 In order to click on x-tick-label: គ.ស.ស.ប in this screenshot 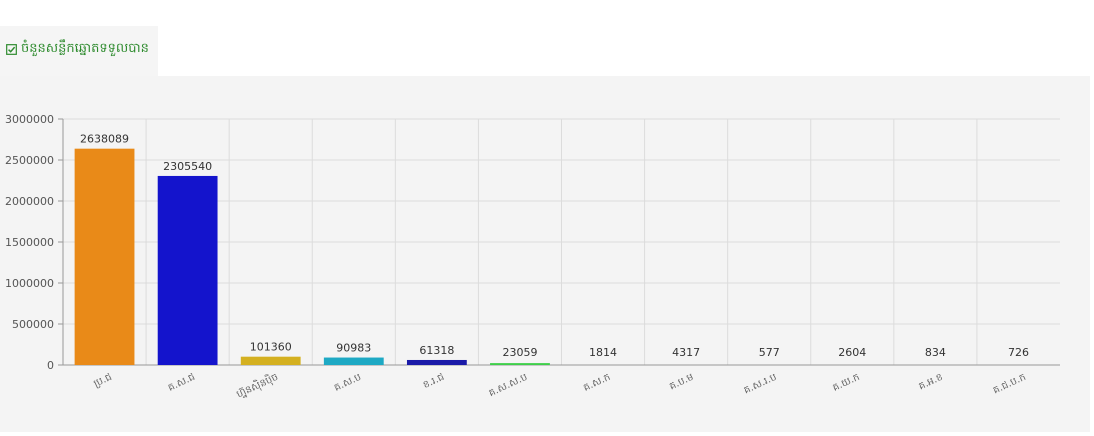, I will do `click(508, 385)`.